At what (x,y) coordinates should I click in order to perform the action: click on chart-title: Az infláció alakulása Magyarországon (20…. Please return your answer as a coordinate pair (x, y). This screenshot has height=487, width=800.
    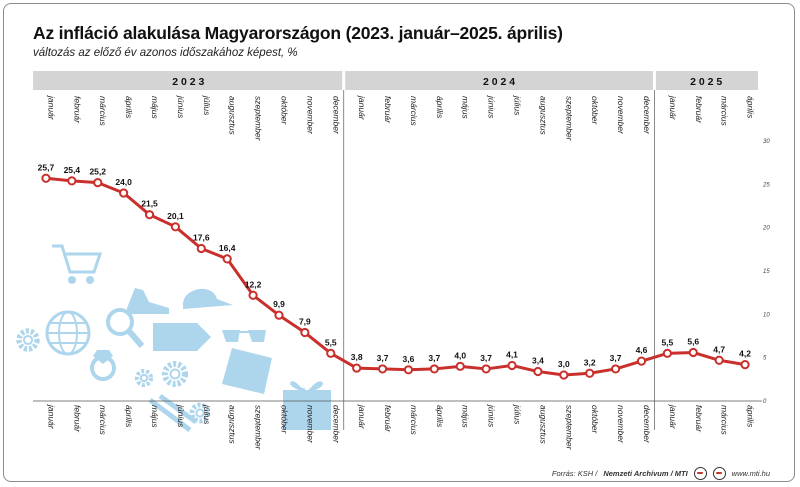
    Looking at the image, I should click on (298, 33).